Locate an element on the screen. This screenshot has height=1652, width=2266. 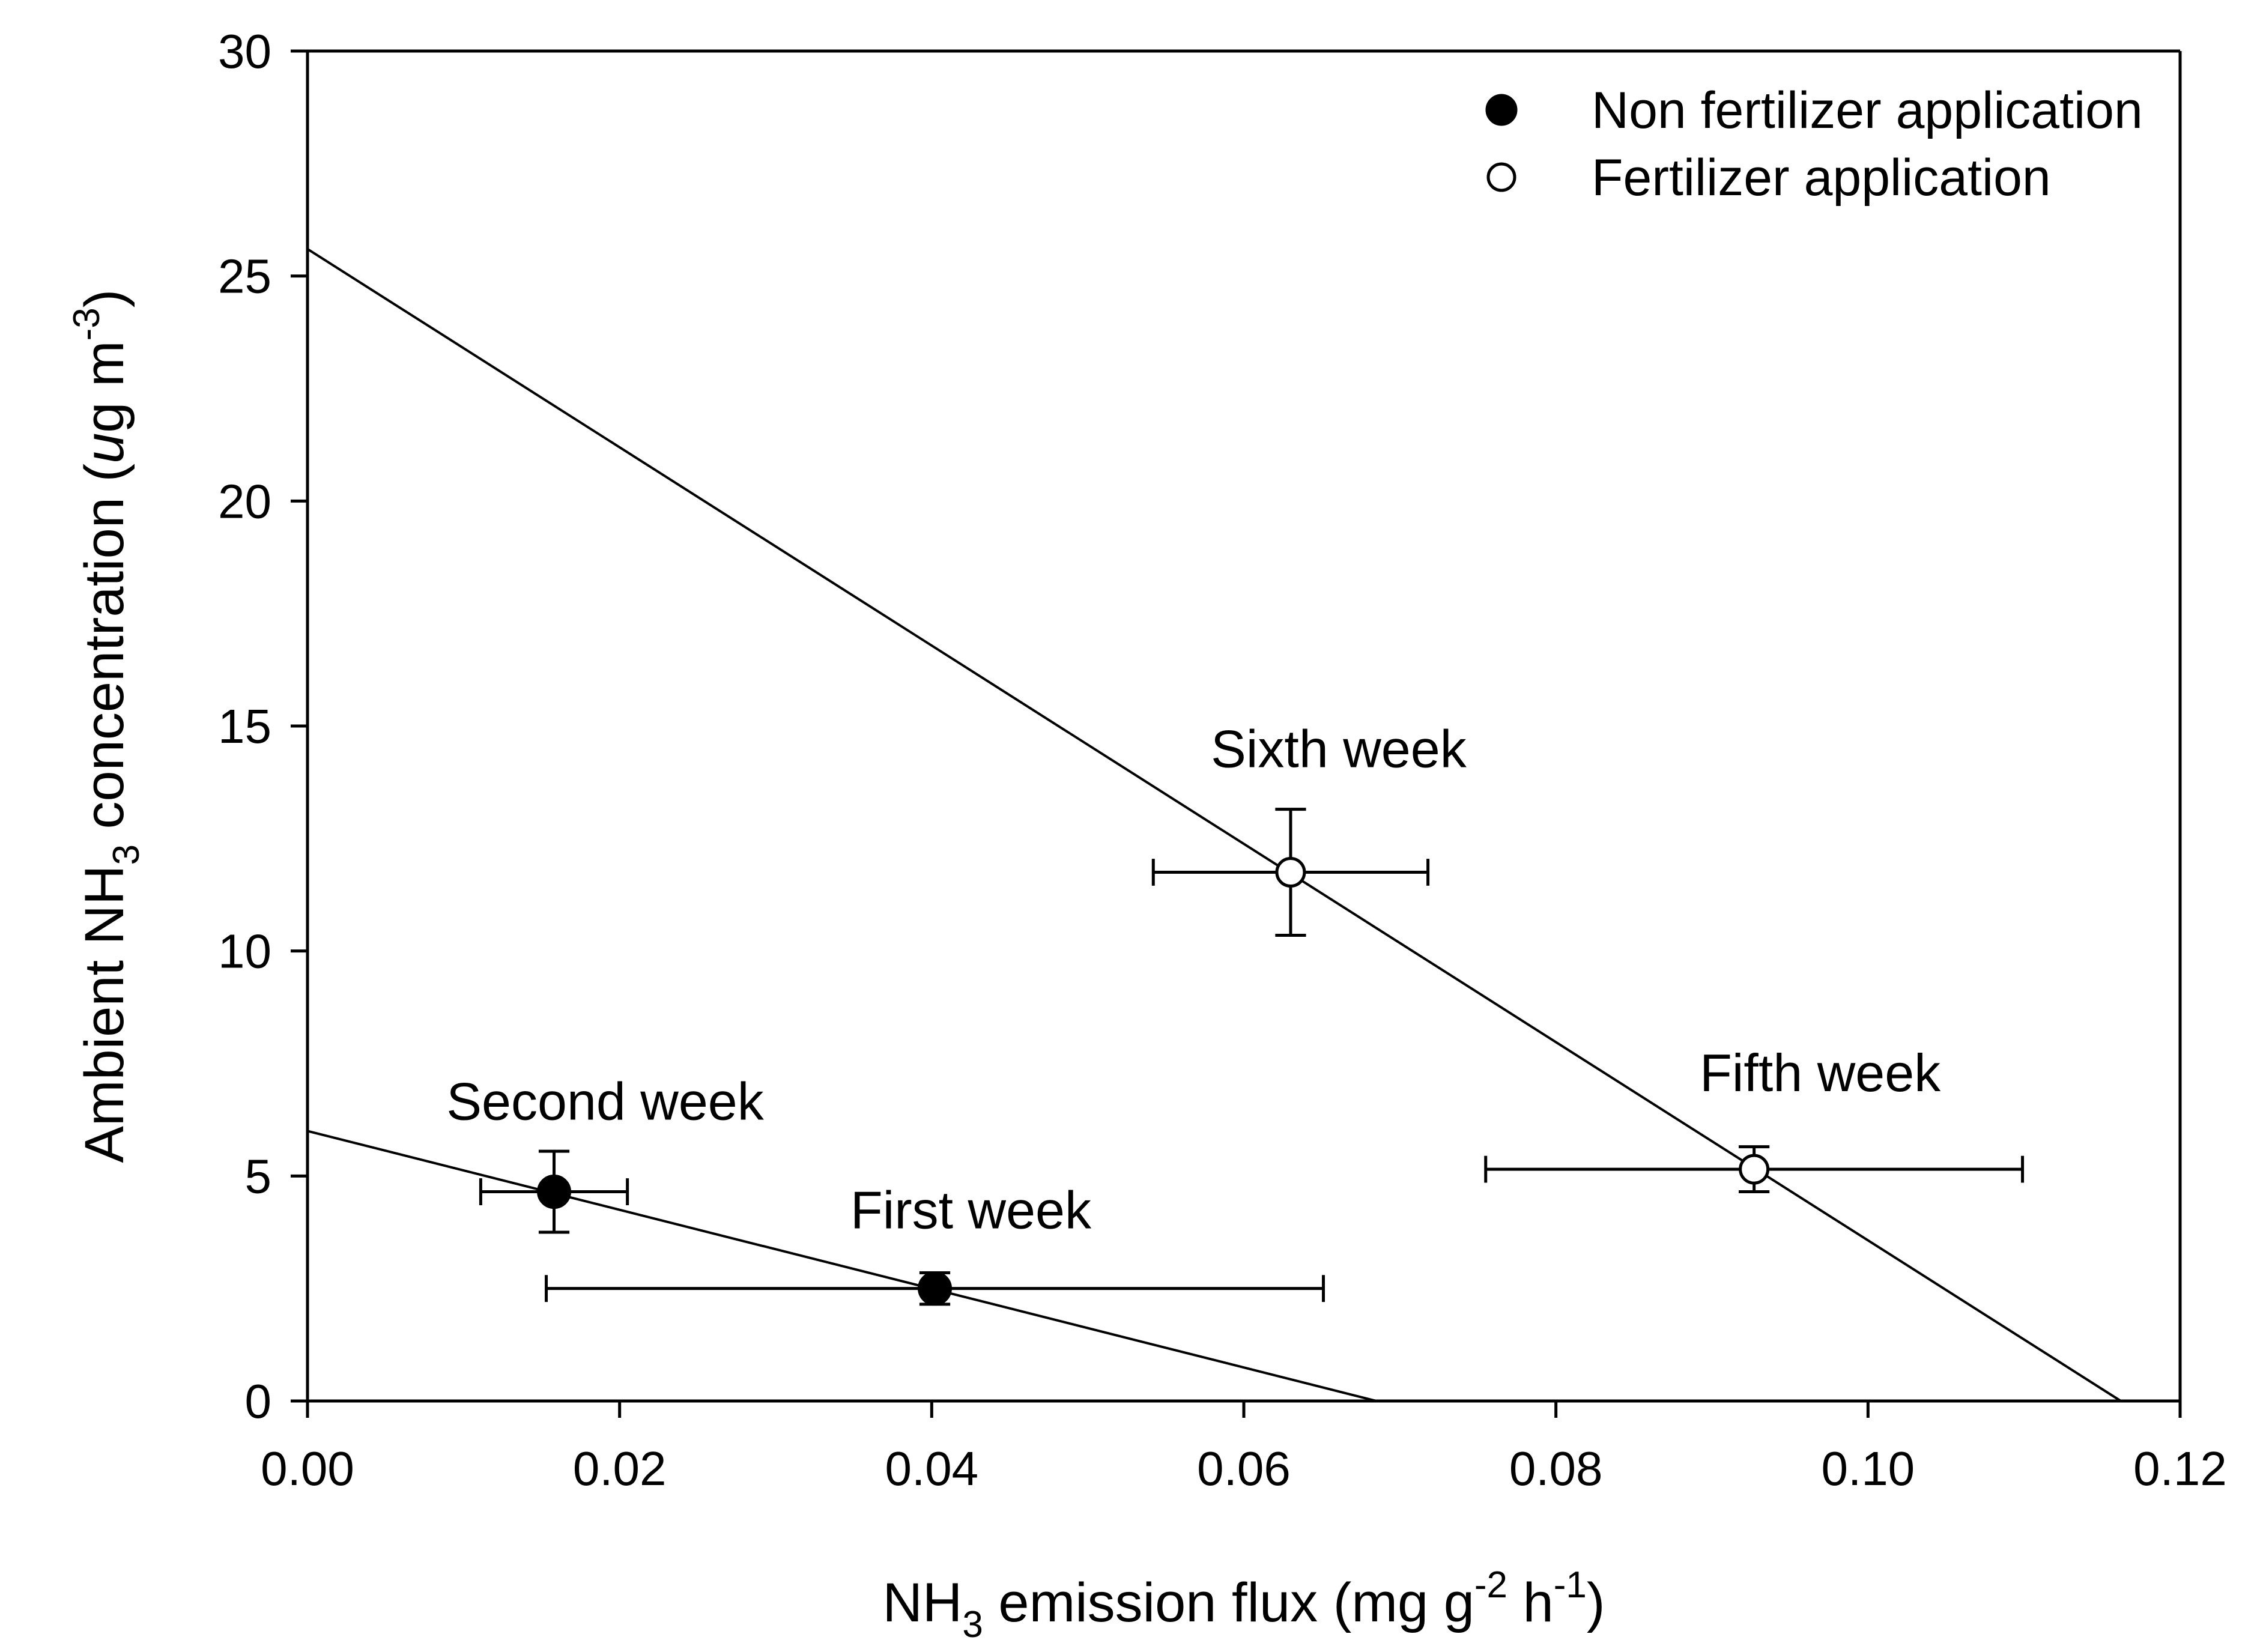
x-tick-label: 0.00 is located at coordinates (307, 1469).